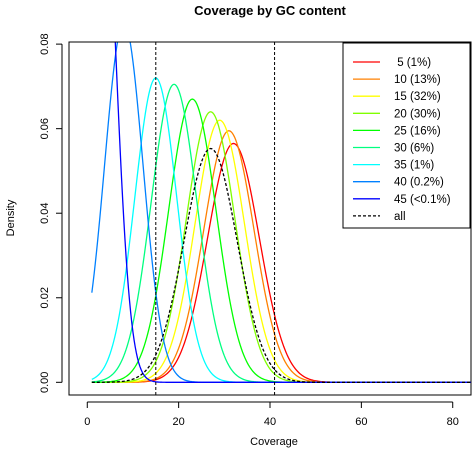 This screenshot has height=466, width=474. What do you see at coordinates (270, 422) in the screenshot?
I see `x-tick-label-2: 40` at bounding box center [270, 422].